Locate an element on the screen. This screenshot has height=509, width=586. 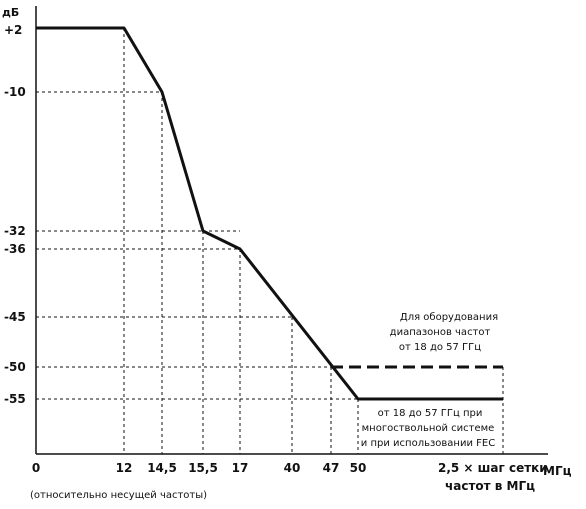
x-tick-label: 15,5 is located at coordinates (203, 468).